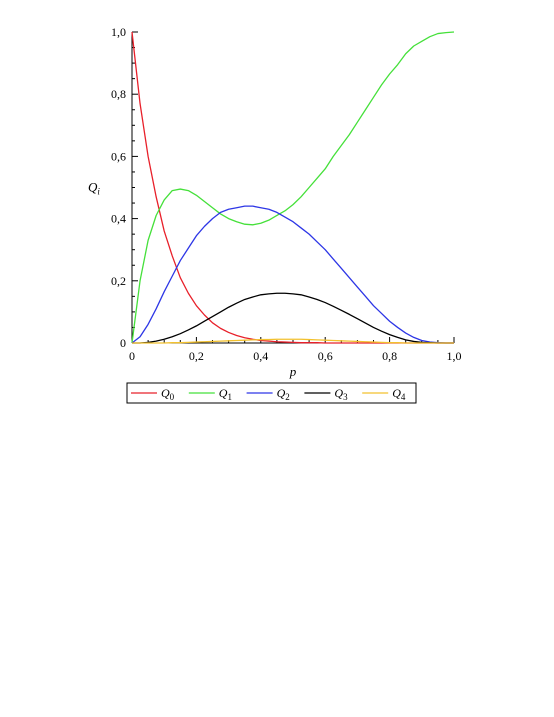 The width and height of the screenshot is (554, 717). Describe the element at coordinates (403, 397) in the screenshot. I see `legend-subscript: 4` at that location.